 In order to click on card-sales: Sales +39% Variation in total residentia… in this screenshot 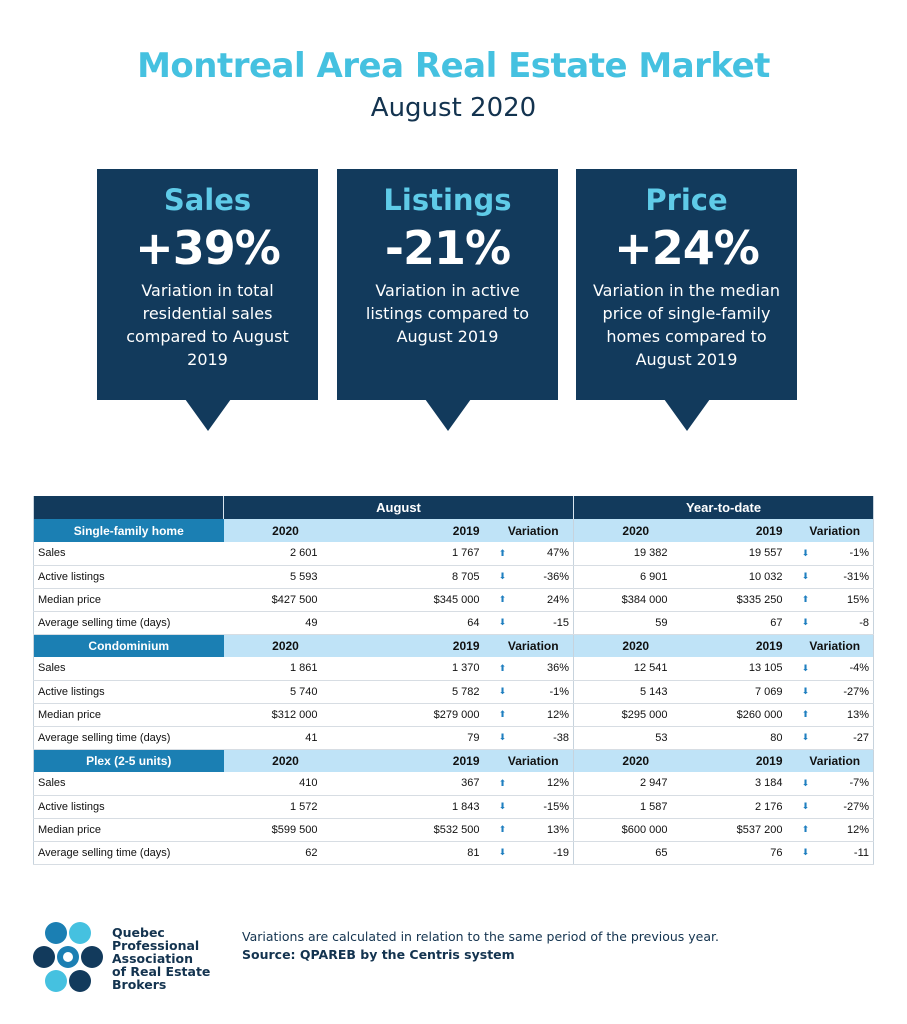, I will do `click(207, 300)`.